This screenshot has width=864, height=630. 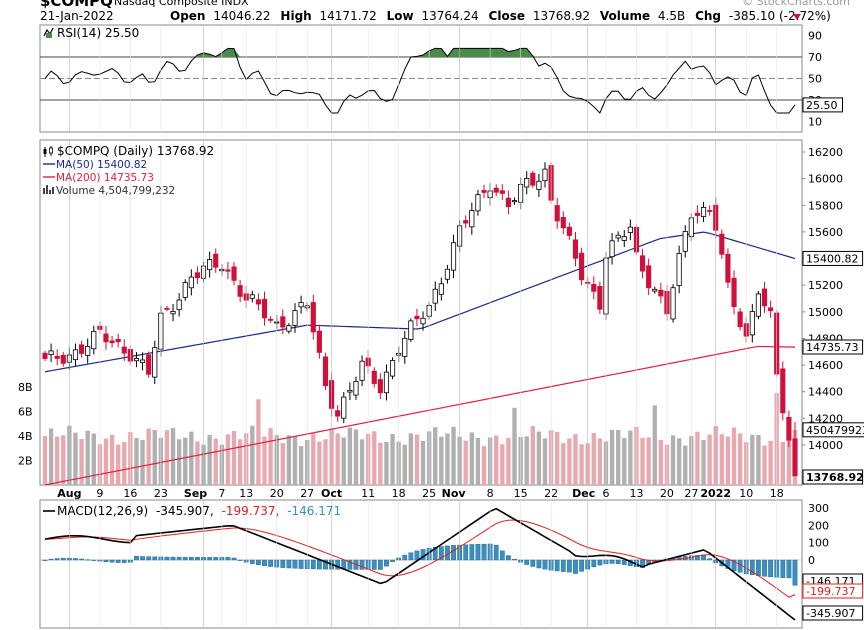 I want to click on close-value: 13768.92, so click(x=561, y=16).